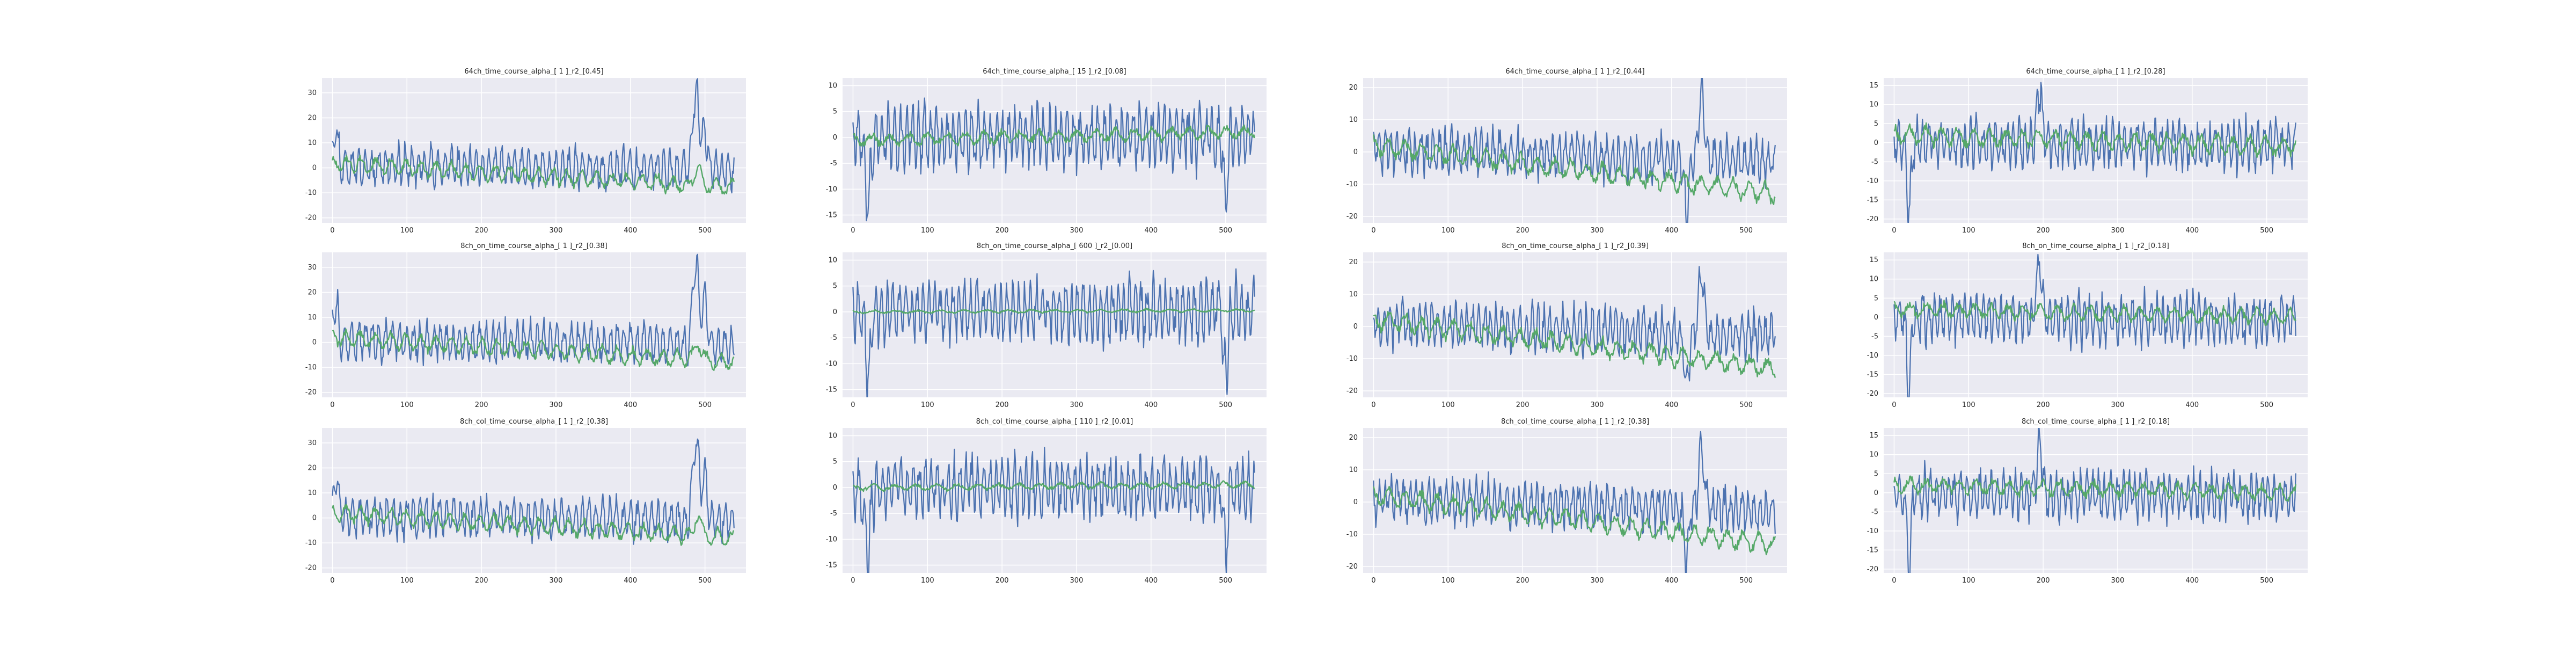  Describe the element at coordinates (533, 525) in the screenshot. I see `chart-8-series-1-line` at that location.